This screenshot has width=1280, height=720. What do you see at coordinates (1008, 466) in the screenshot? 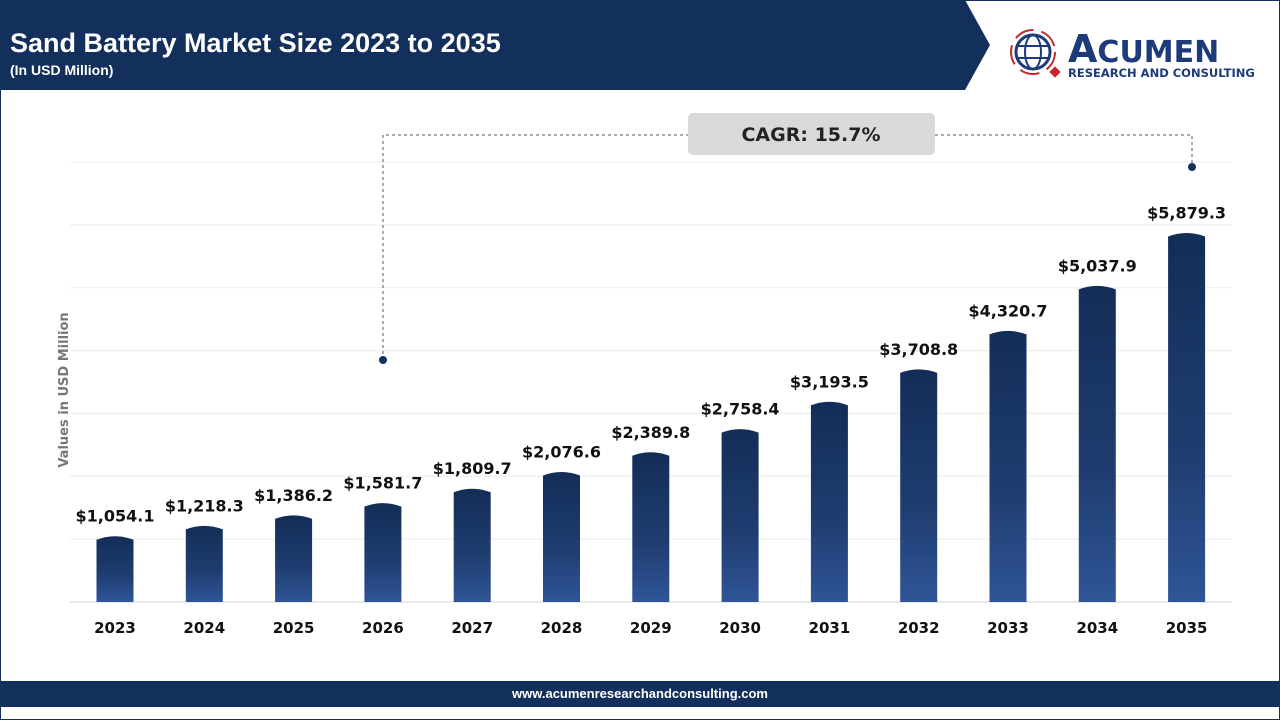
I see `bar-2033` at bounding box center [1008, 466].